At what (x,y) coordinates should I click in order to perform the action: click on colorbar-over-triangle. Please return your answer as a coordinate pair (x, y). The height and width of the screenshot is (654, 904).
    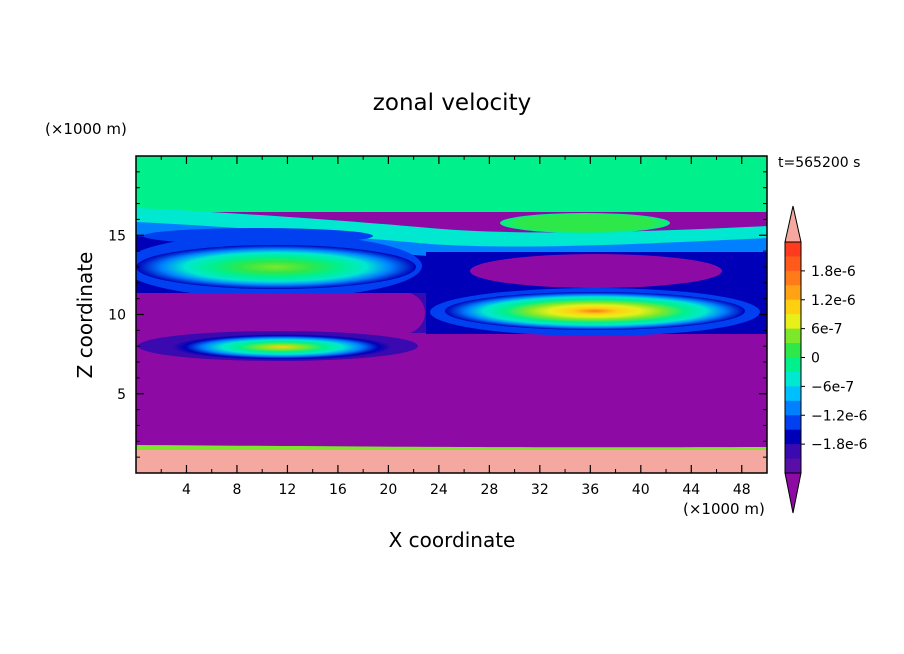
    Looking at the image, I should click on (793, 224).